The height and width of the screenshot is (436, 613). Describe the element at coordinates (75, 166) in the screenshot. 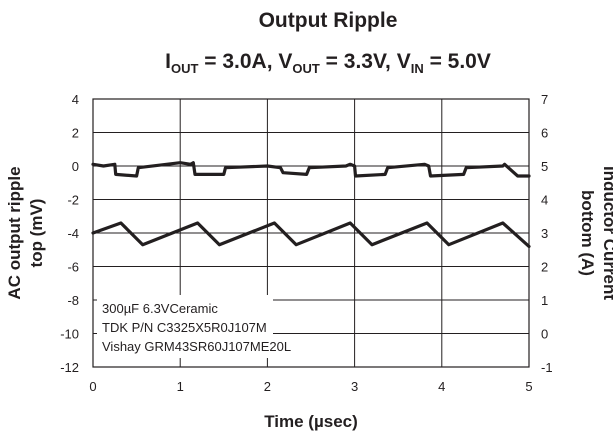

I see `left-y-tick-label: 0` at that location.